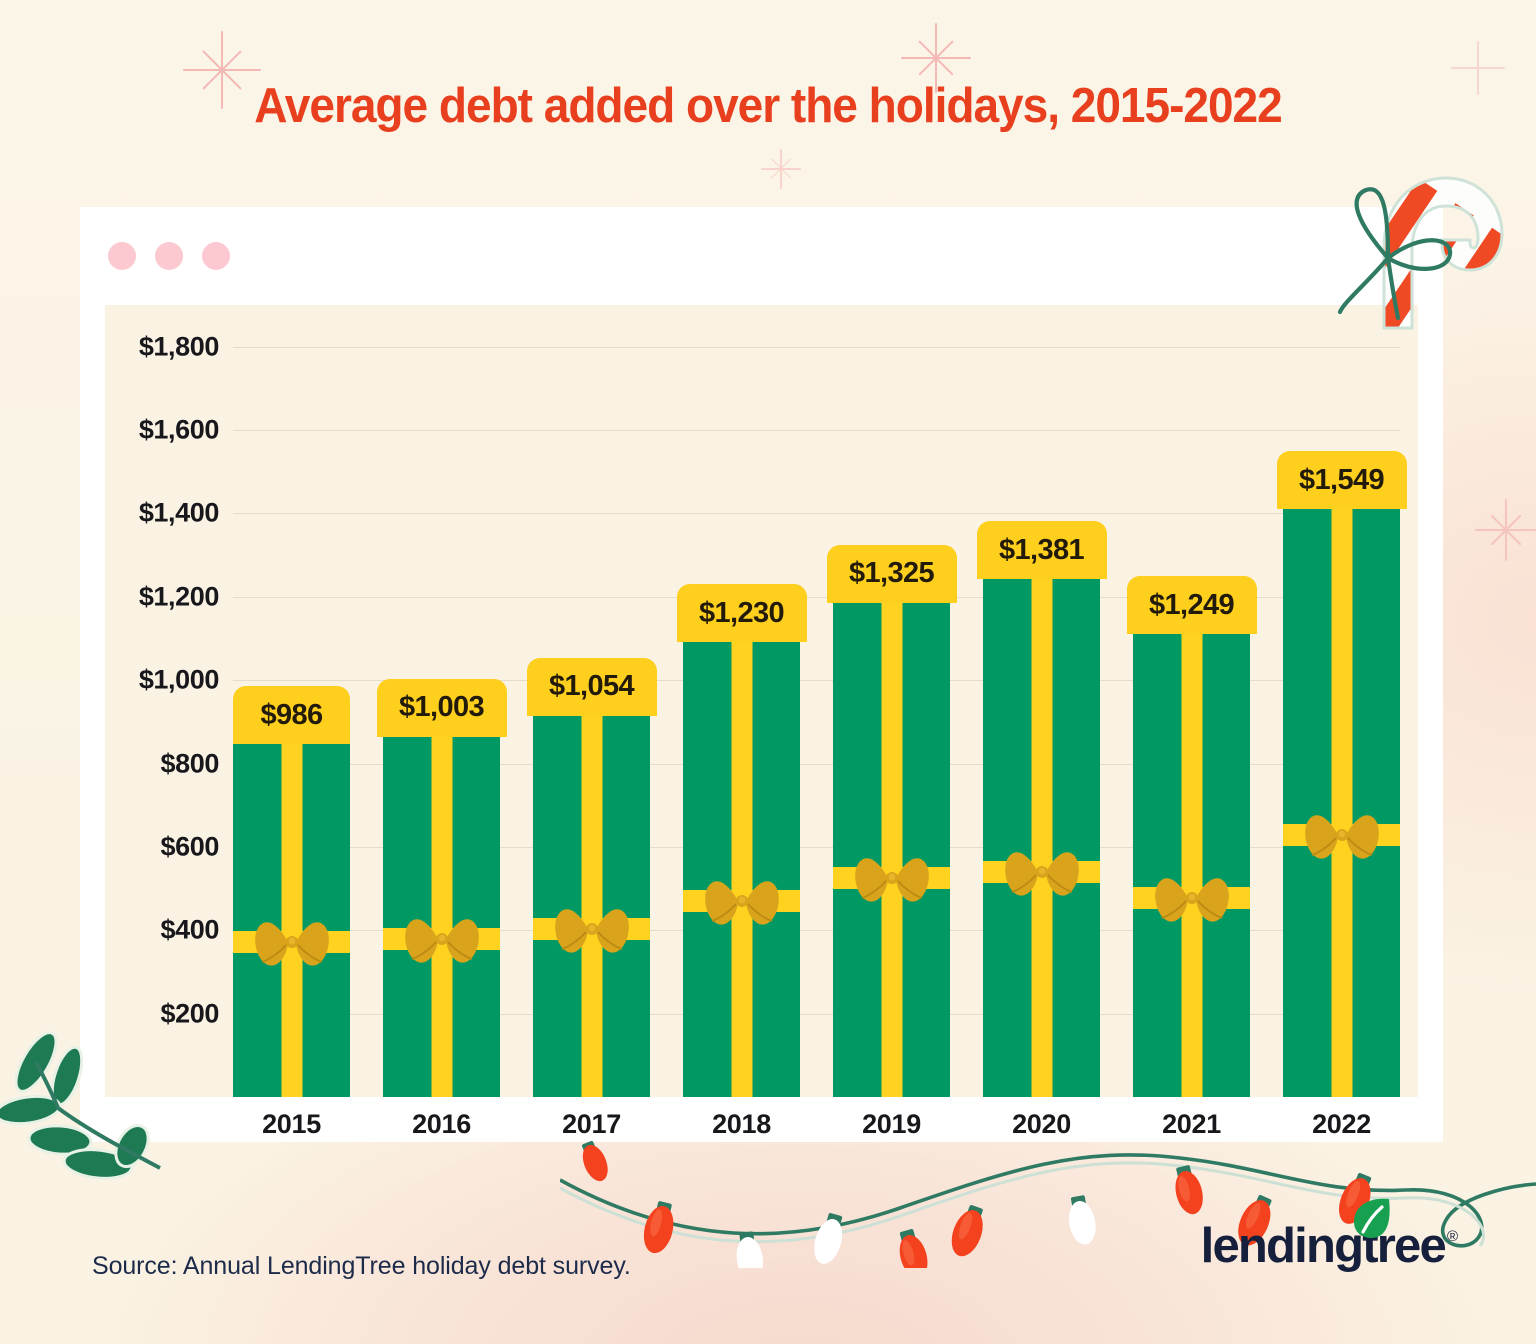 The height and width of the screenshot is (1344, 1536). I want to click on y-axis-tick-label: $1,200, so click(179, 596).